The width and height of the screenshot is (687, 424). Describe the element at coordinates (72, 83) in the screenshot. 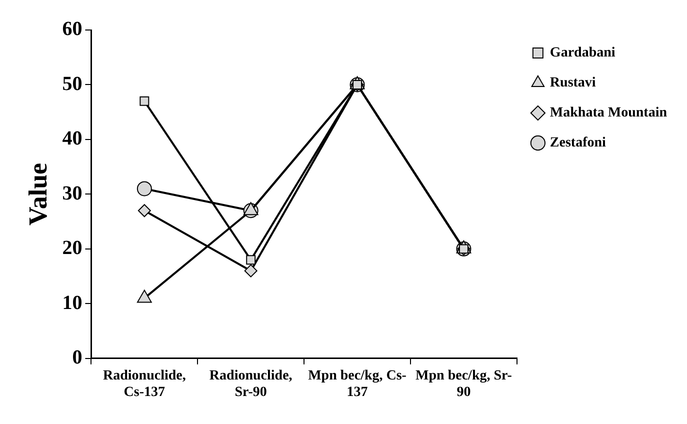

I see `y-tick-label: 50` at that location.